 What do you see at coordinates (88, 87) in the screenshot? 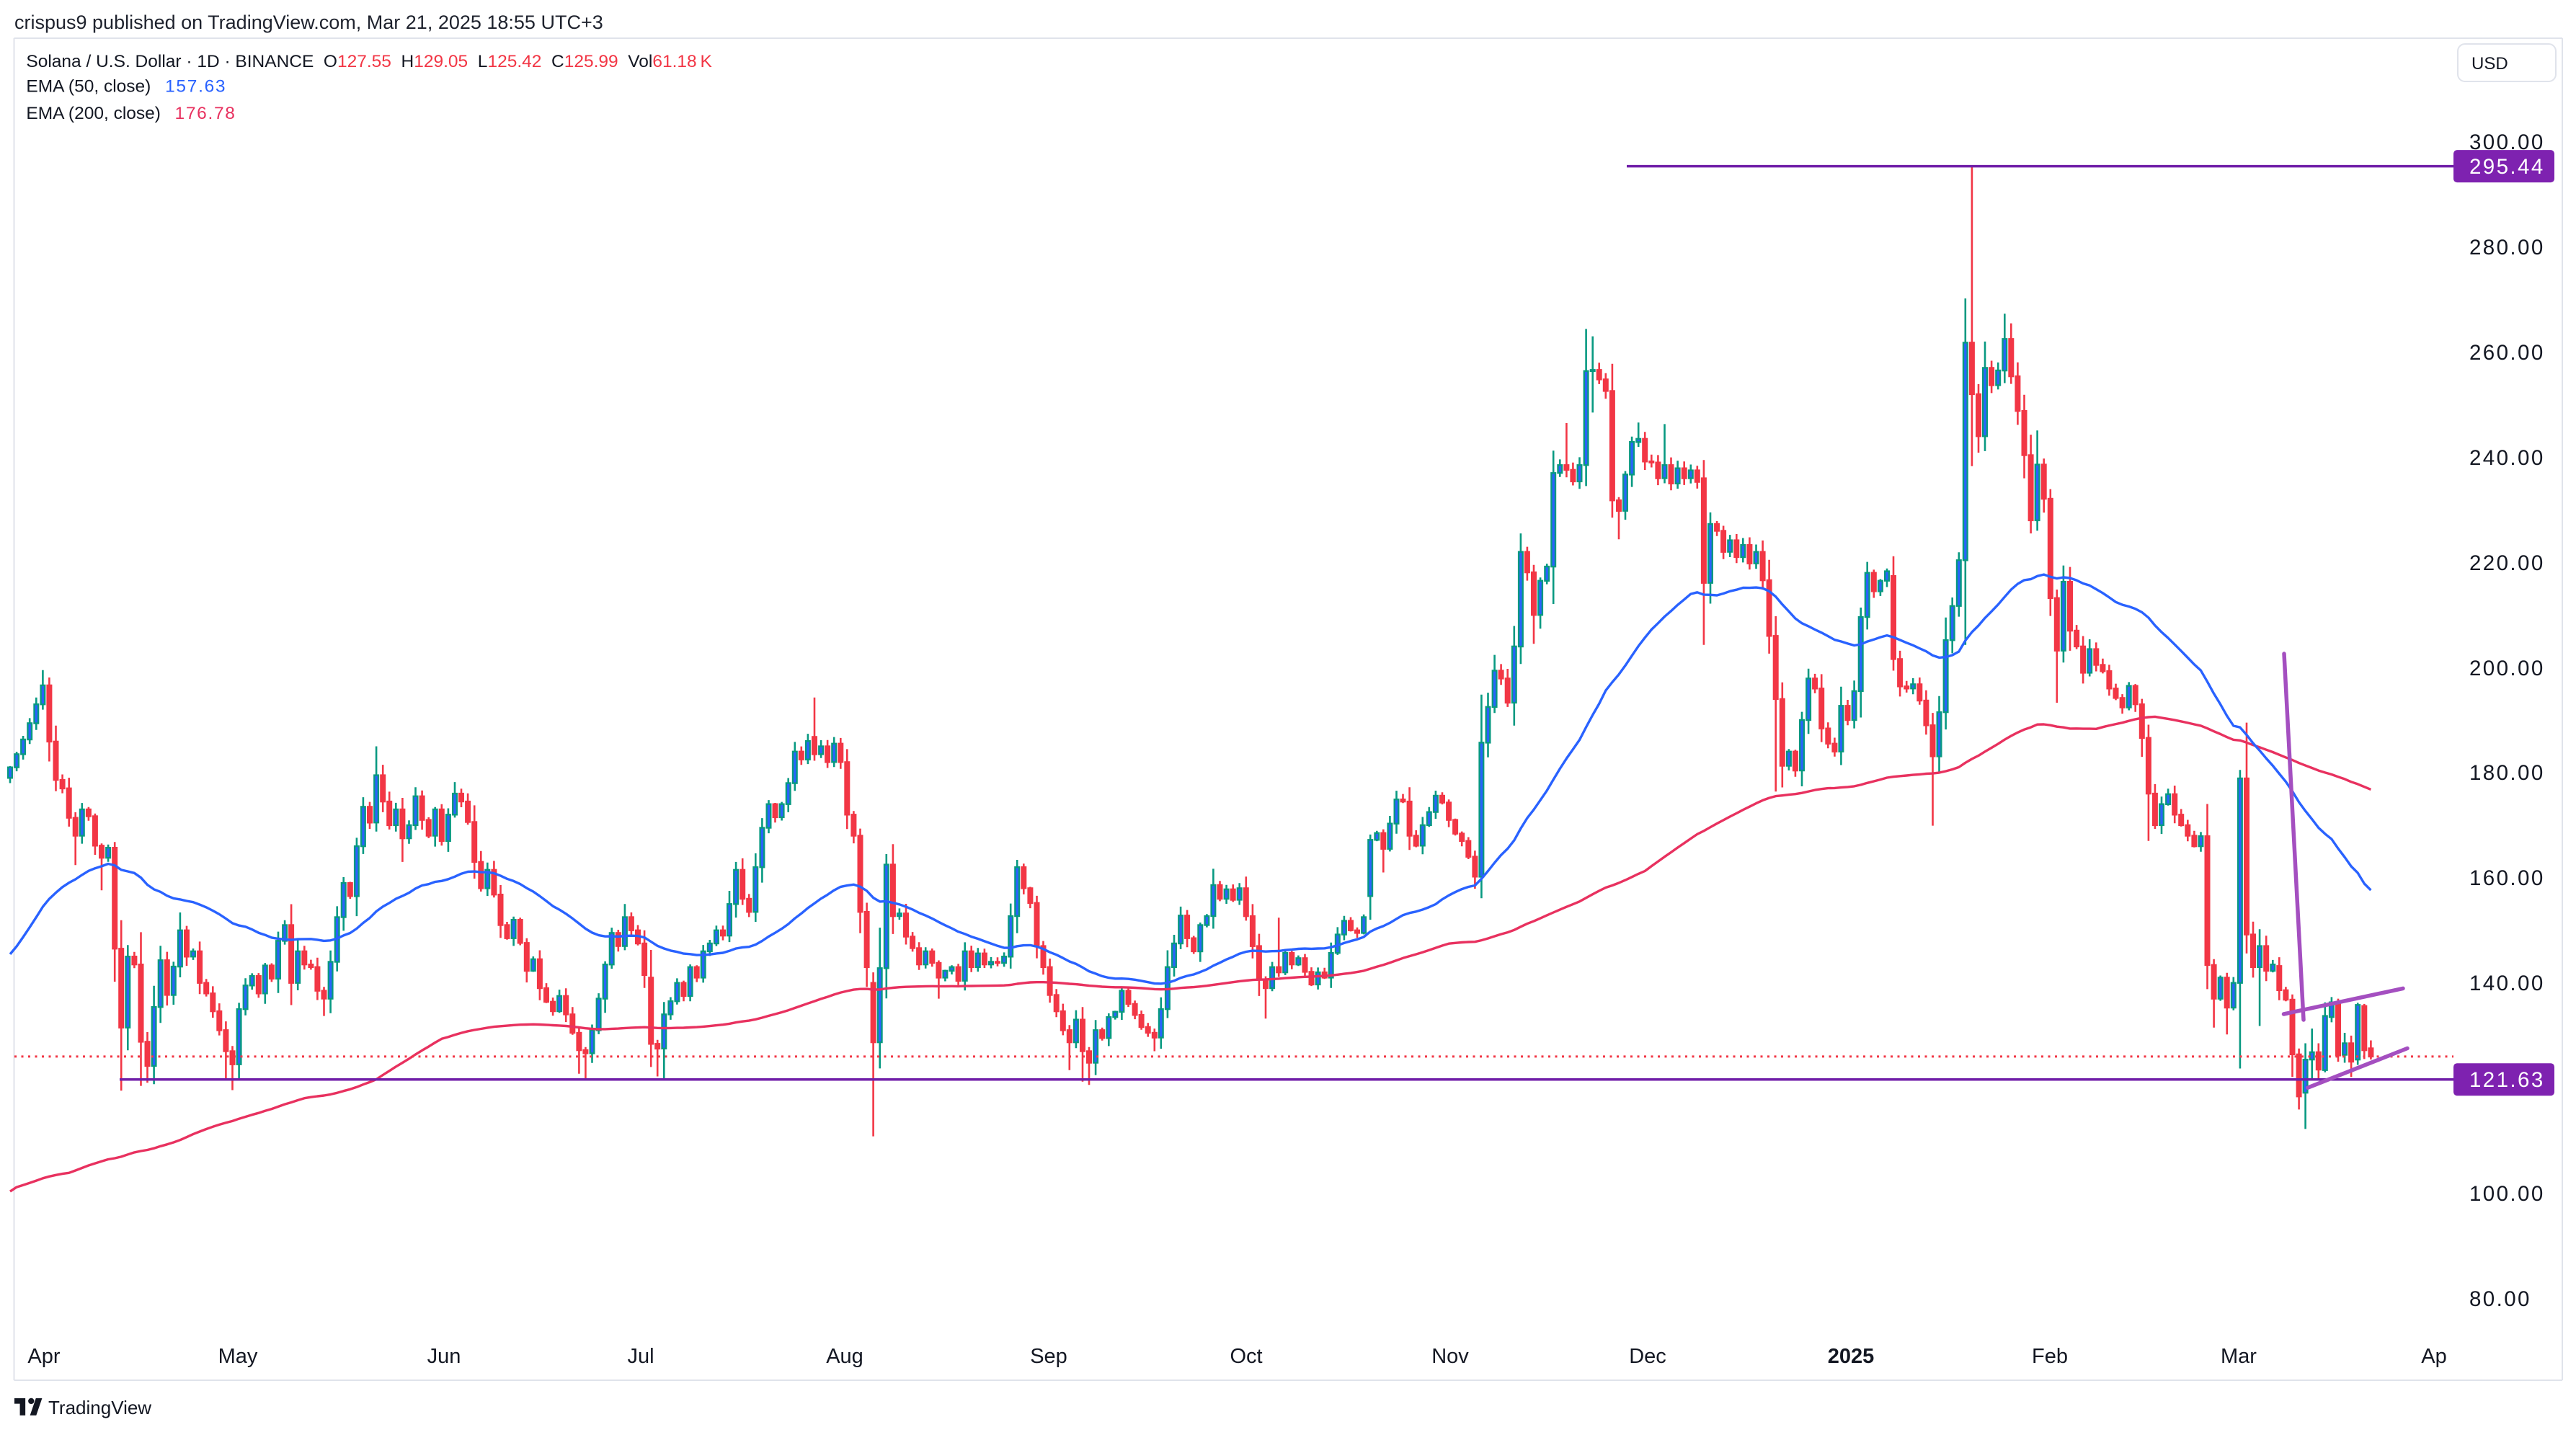
I see `svg-text: EMA (50, close)` at bounding box center [88, 87].